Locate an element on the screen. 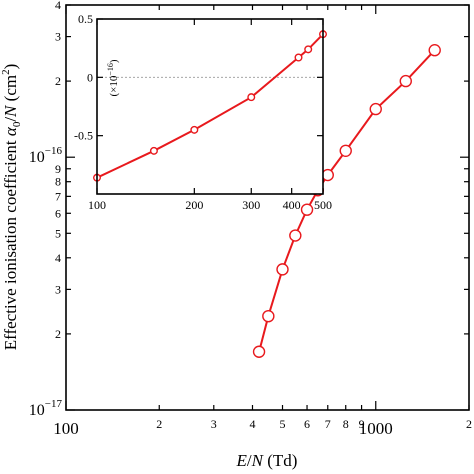 Image resolution: width=474 pixels, height=474 pixels. inset-scale-close: ) is located at coordinates (114, 61).